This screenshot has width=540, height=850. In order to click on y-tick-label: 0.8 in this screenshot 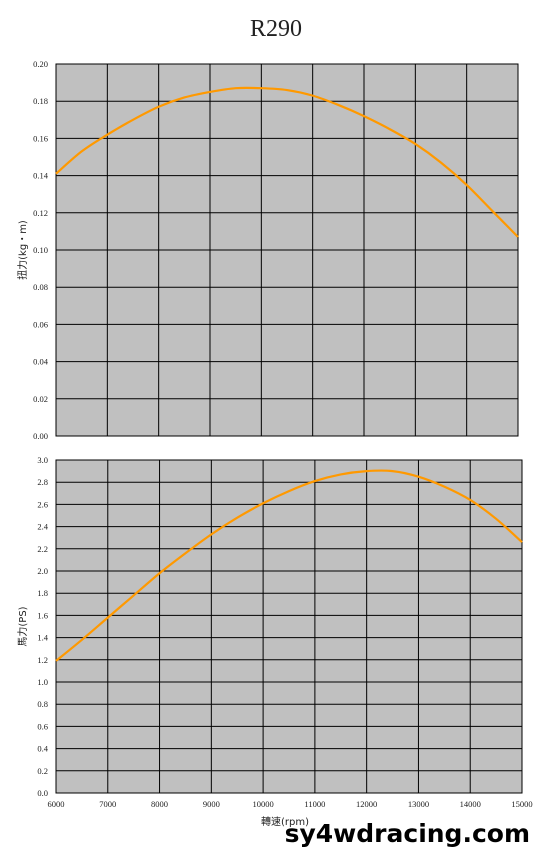, I will do `click(42, 704)`.